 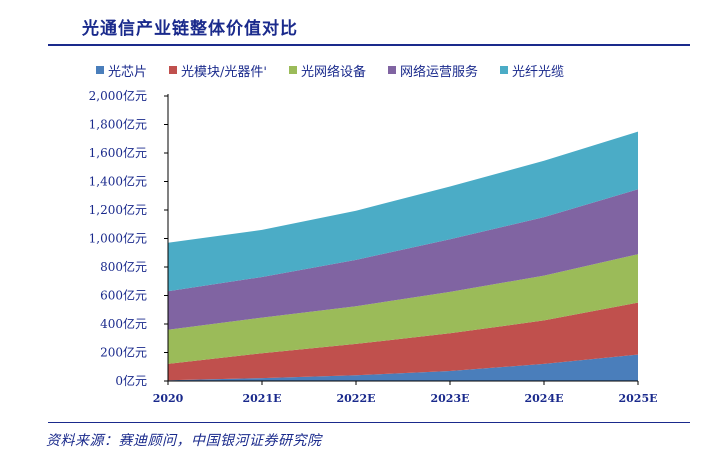 I want to click on y-tick-label: 1,000亿元, so click(x=118, y=238).